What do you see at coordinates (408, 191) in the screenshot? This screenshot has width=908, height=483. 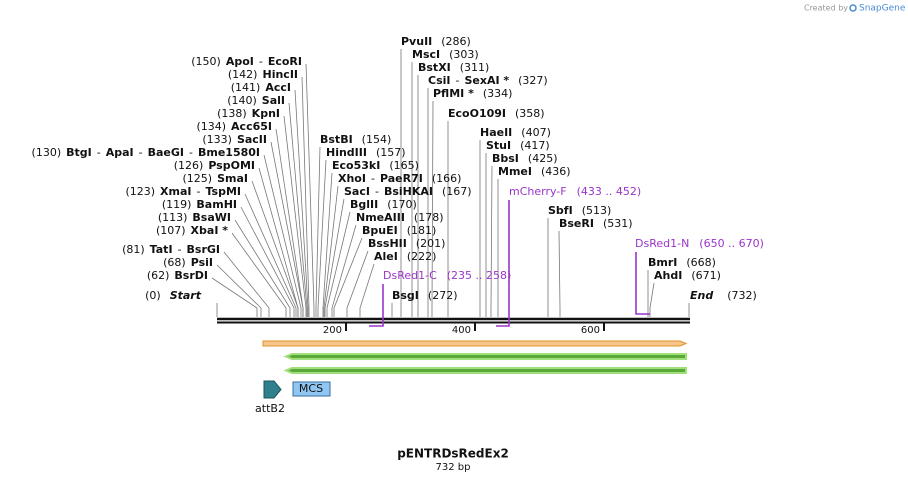 I see `site-label: SacI - BsiHKAI (167)` at bounding box center [408, 191].